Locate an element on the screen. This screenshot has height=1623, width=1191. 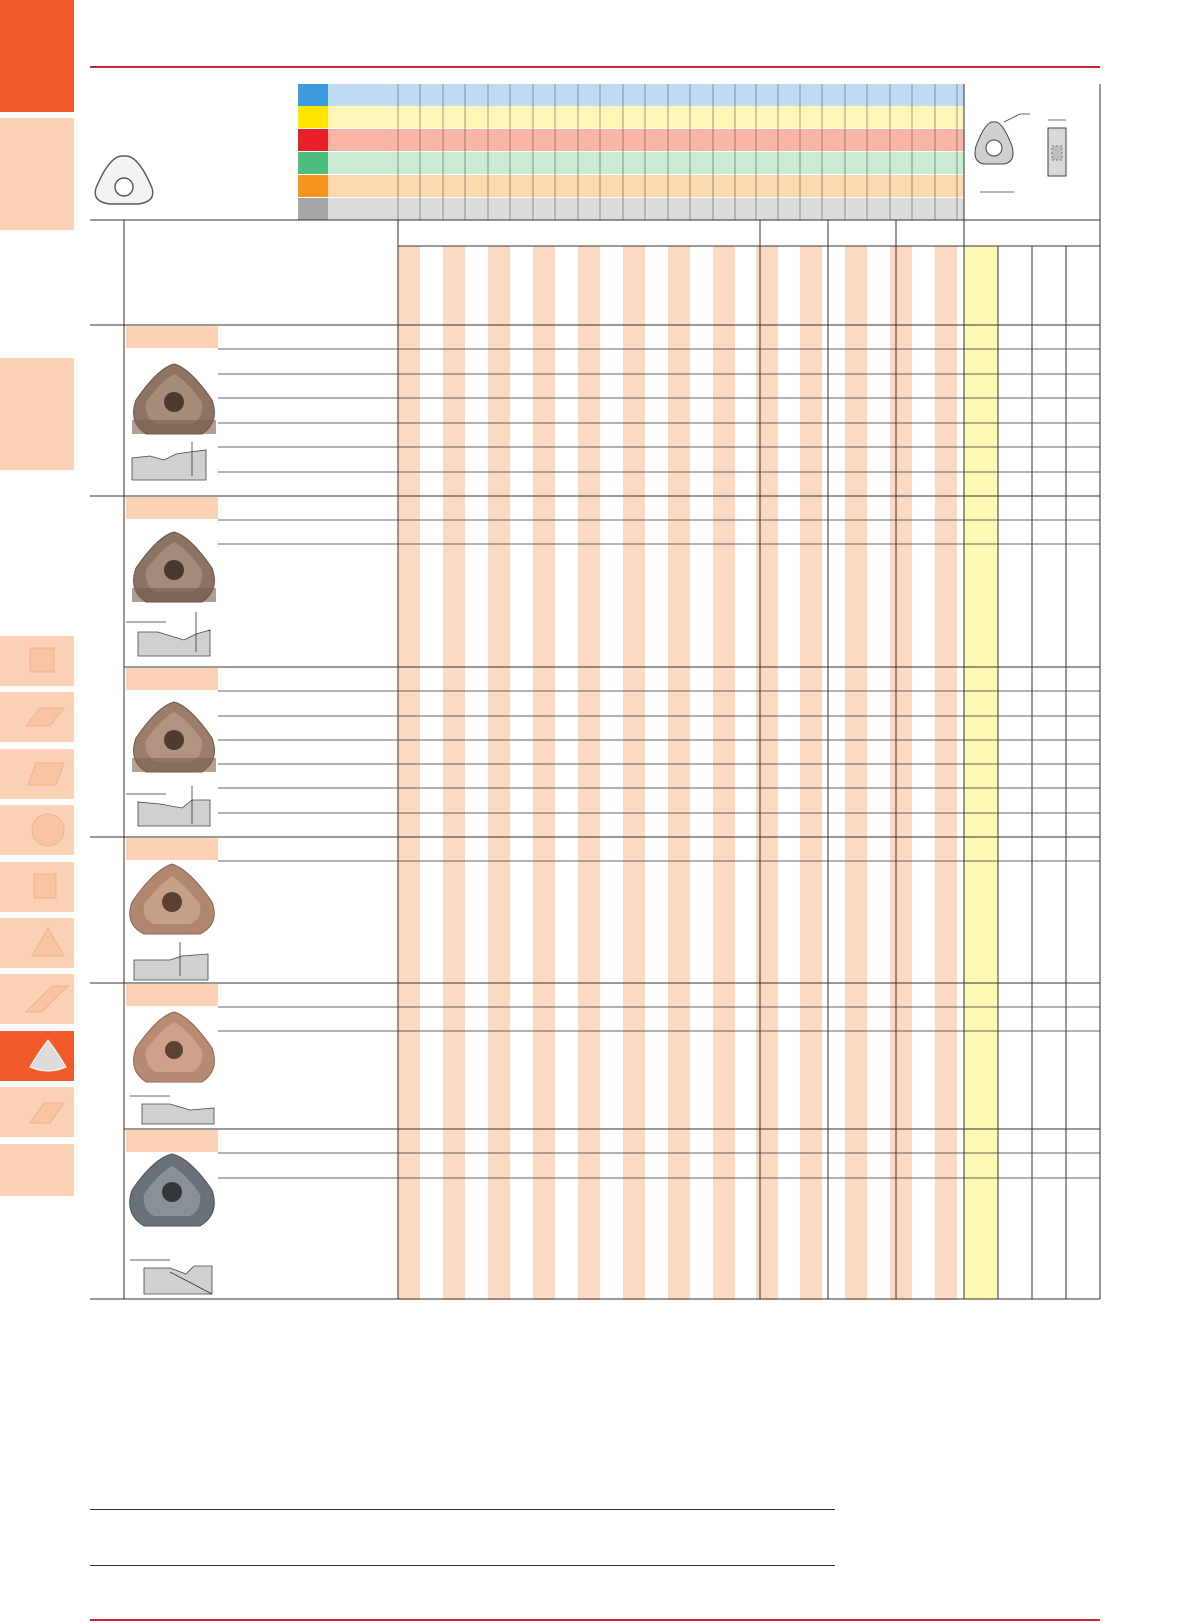
legend-swatch-s is located at coordinates (313, 186).